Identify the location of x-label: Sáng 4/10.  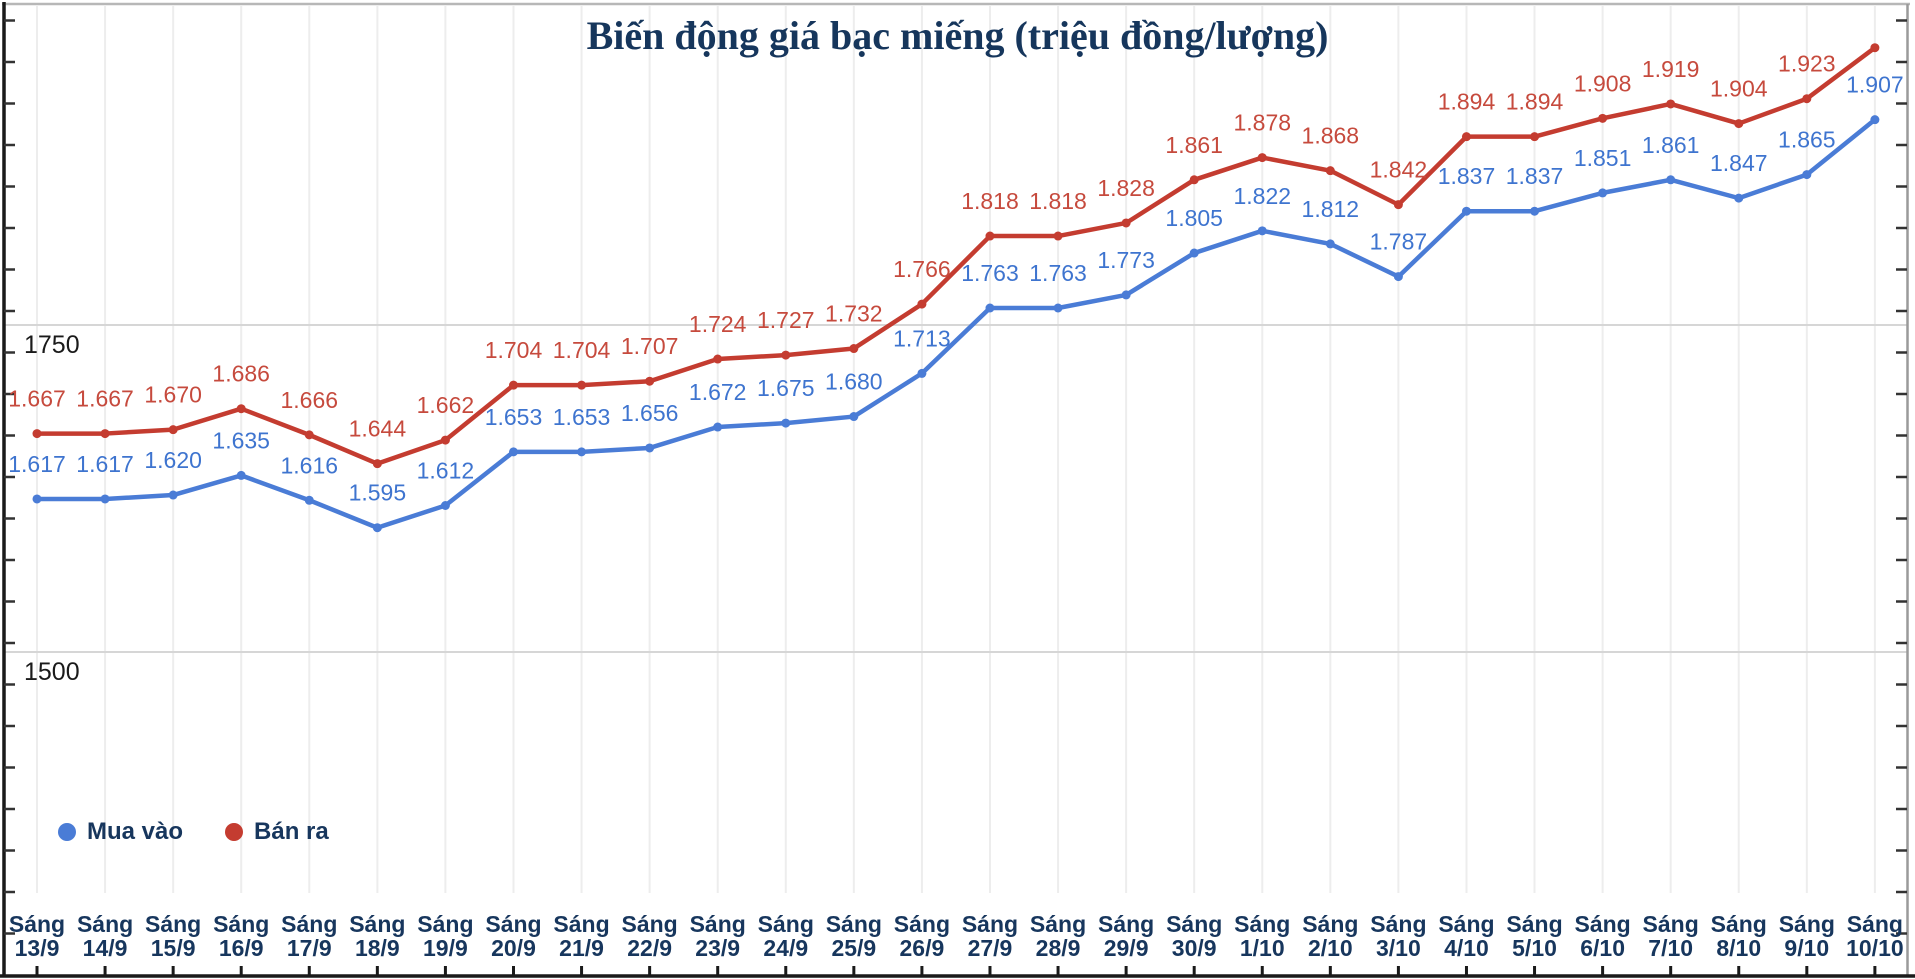
(1466, 936).